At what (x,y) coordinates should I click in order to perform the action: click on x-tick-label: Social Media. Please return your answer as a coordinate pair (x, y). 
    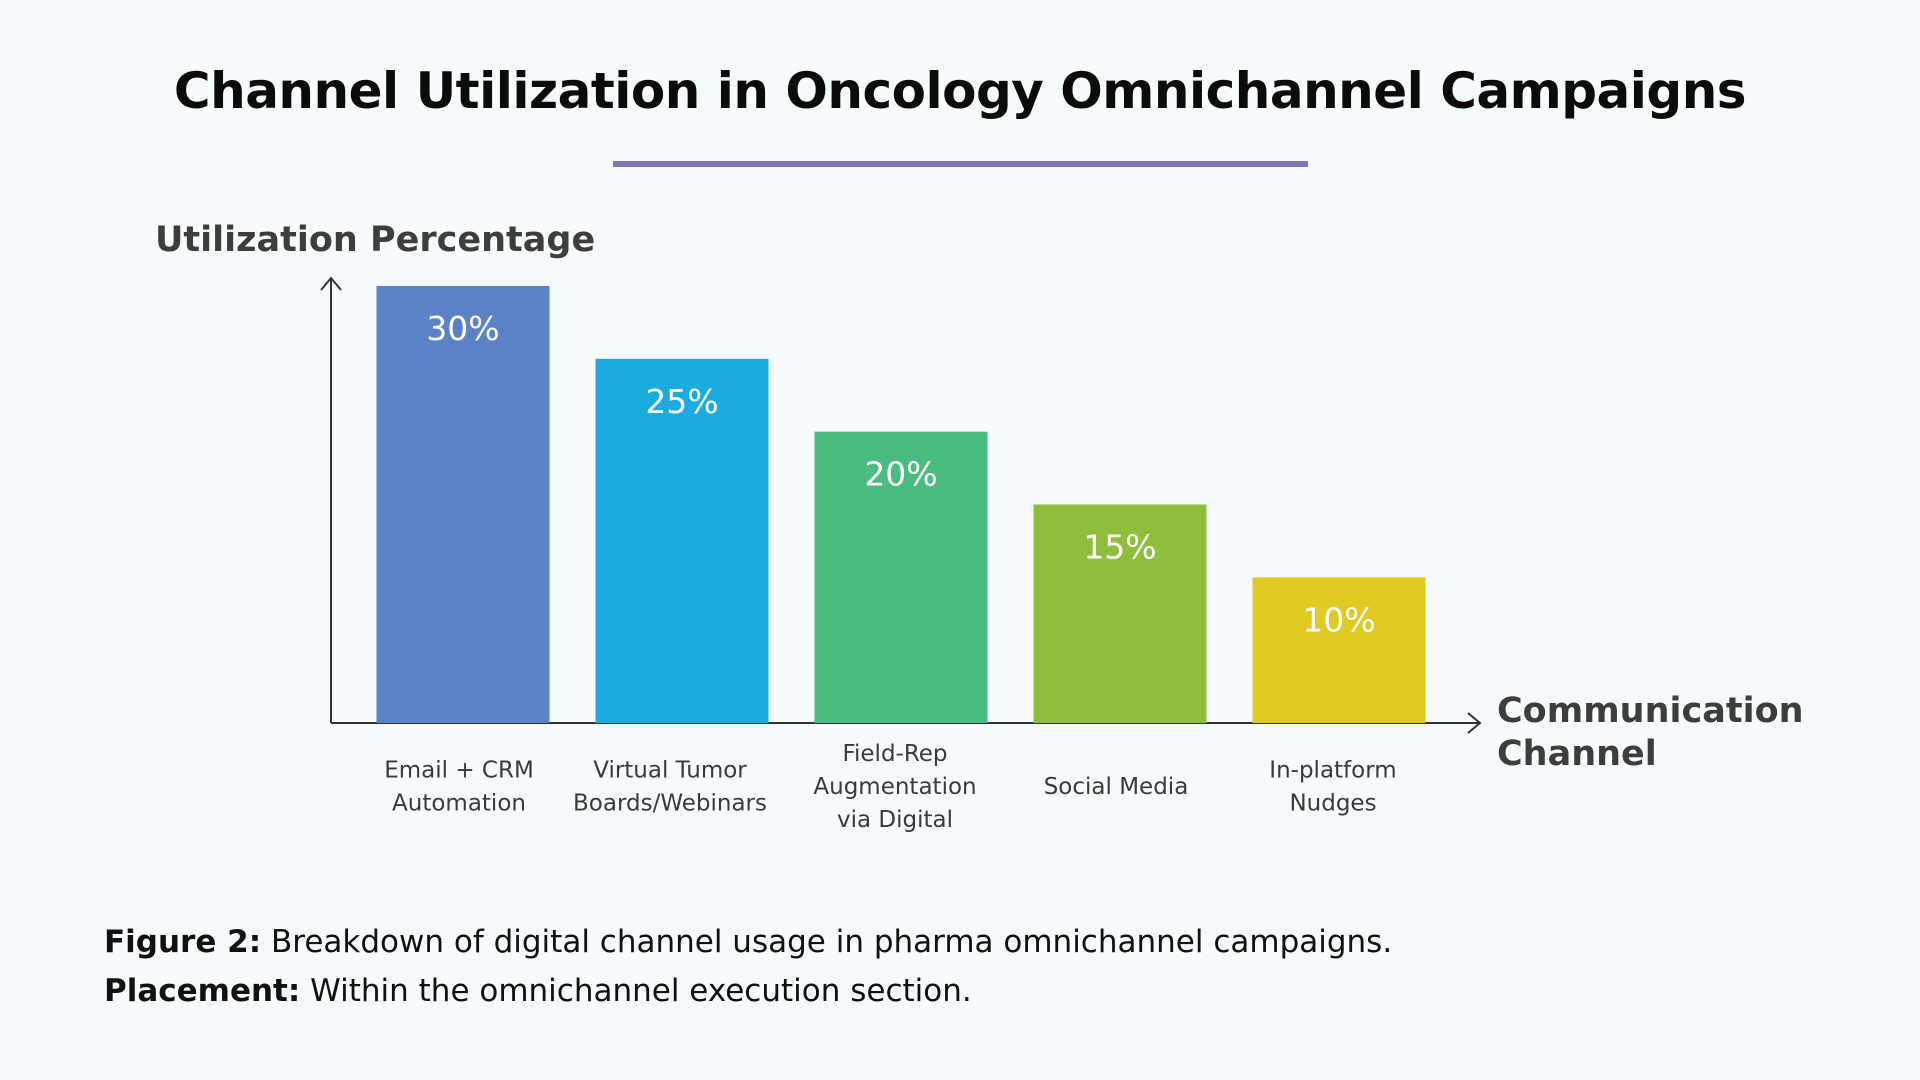
    Looking at the image, I should click on (1116, 787).